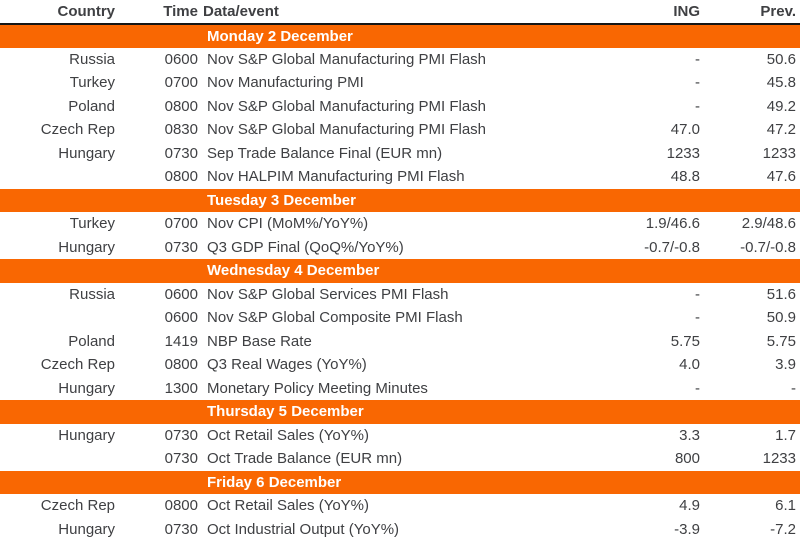  Describe the element at coordinates (650, 436) in the screenshot. I see `cell-ing: 3.3` at that location.